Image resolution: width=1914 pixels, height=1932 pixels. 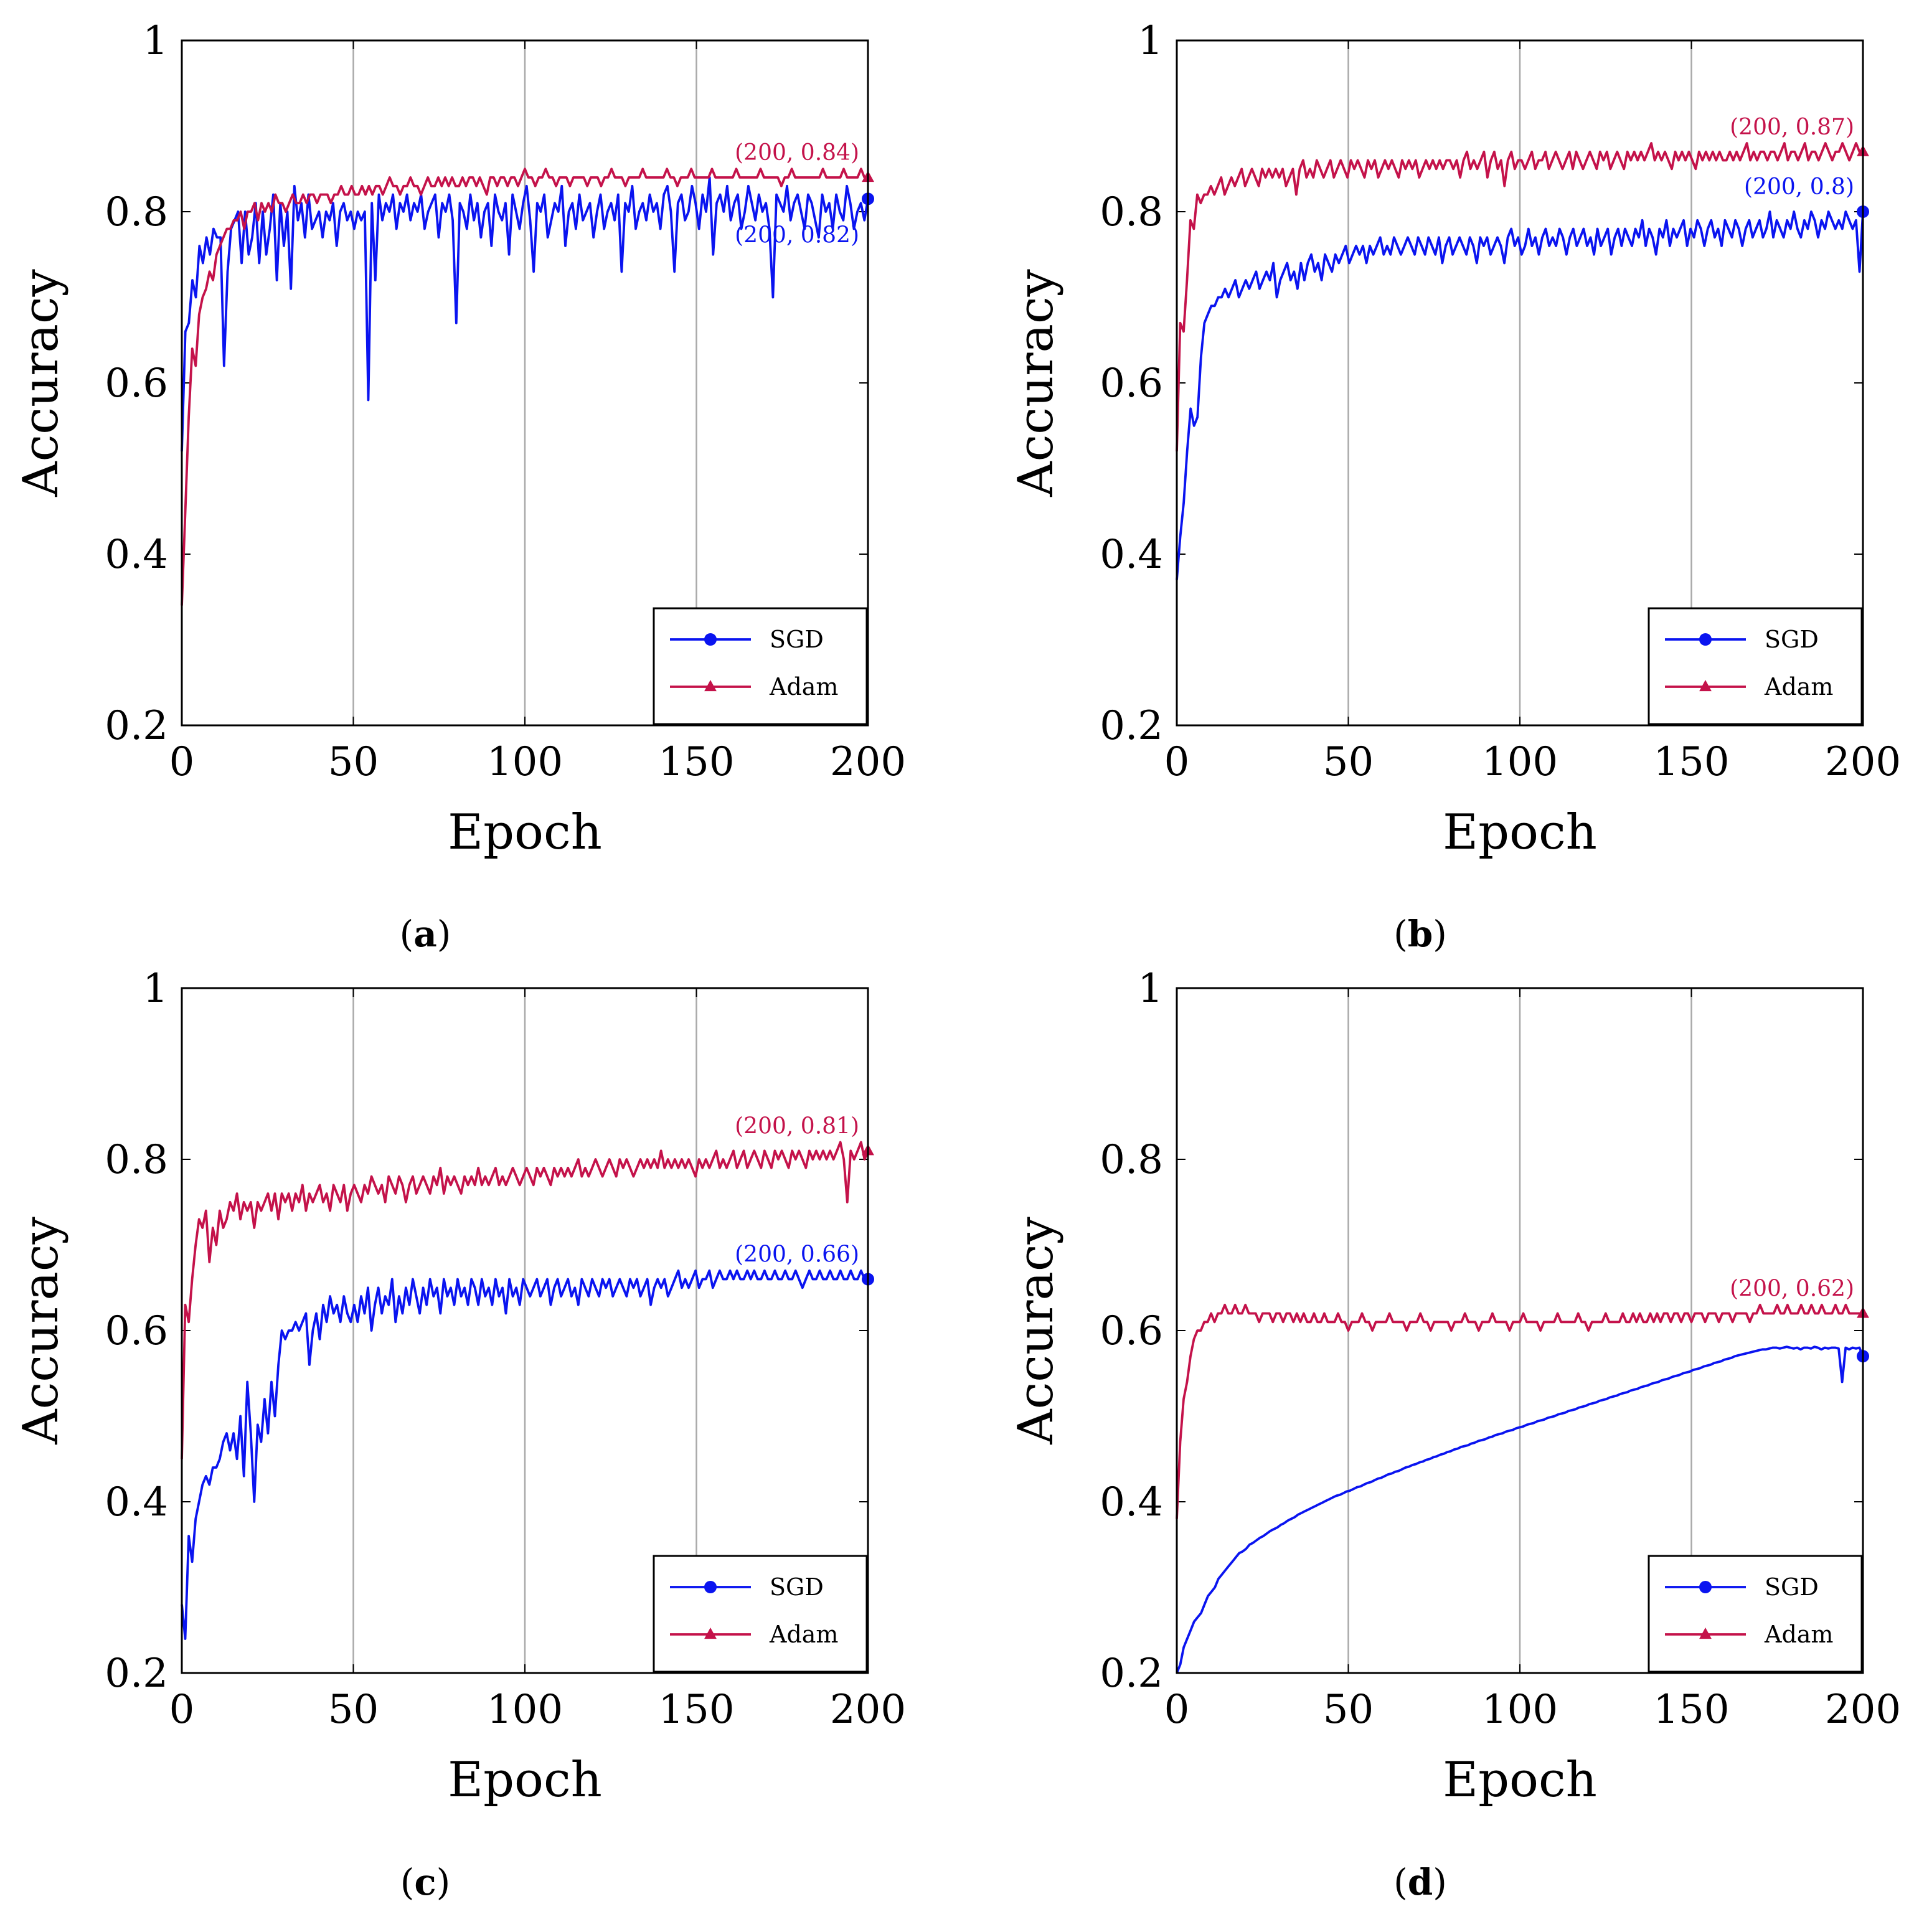 I want to click on panel-letter: c, so click(x=425, y=1882).